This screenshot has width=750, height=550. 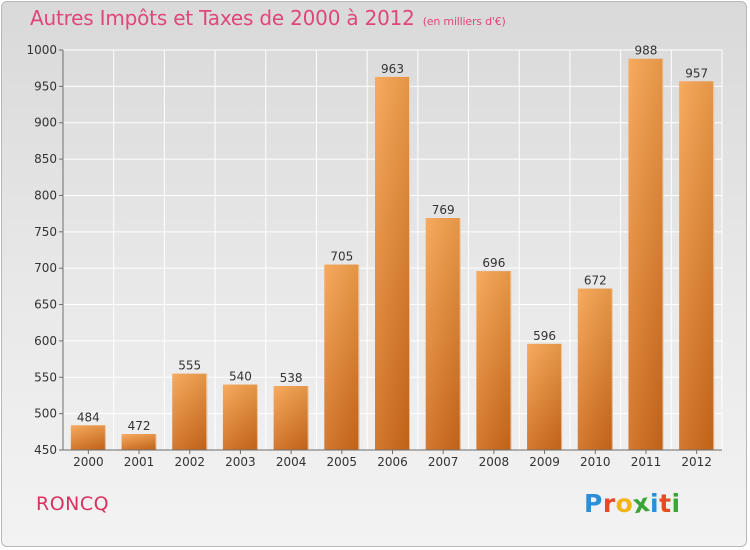 I want to click on y-tick-label: 450, so click(x=45, y=450).